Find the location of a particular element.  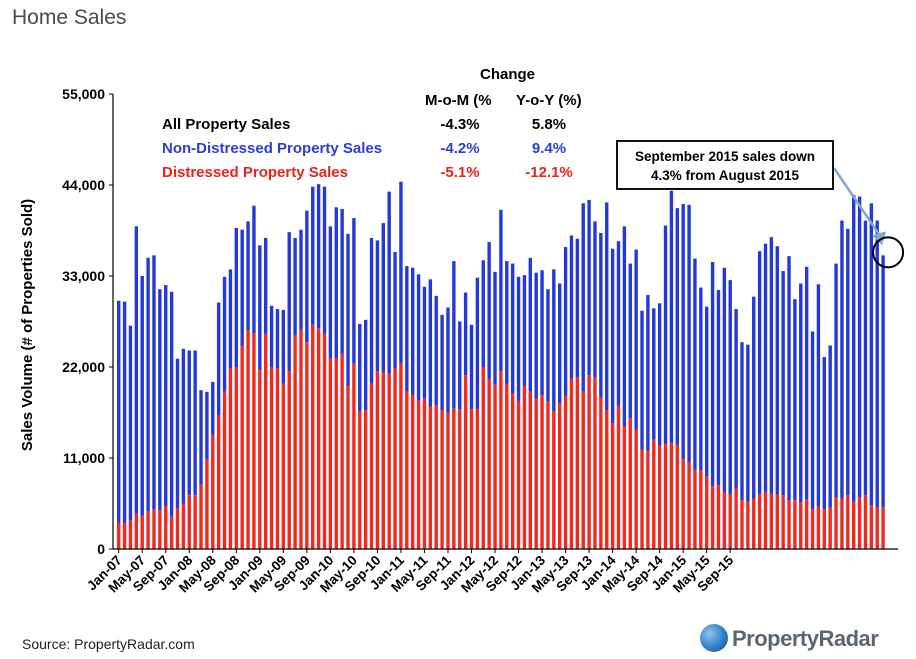

mom-non-distressed: -4.2% is located at coordinates (460, 148).